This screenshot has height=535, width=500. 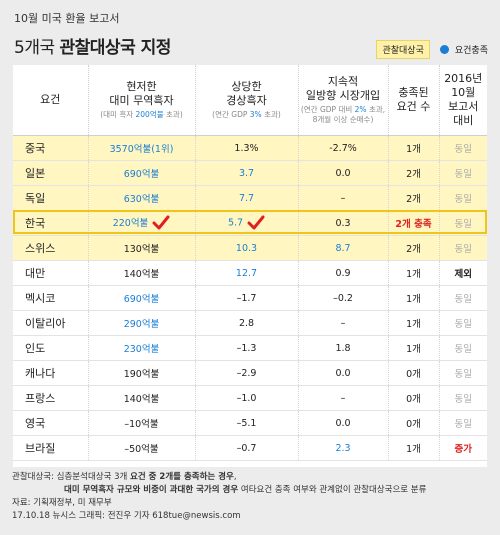 What do you see at coordinates (444, 49) in the screenshot?
I see `legend-dot-icon` at bounding box center [444, 49].